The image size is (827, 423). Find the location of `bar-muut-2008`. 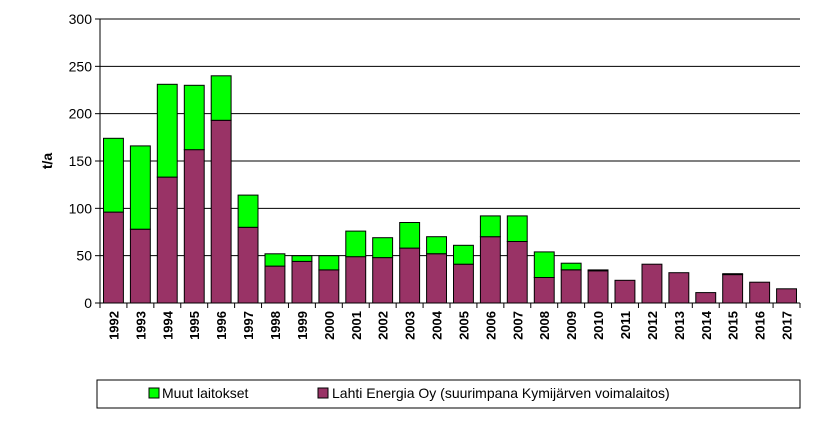

bar-muut-2008 is located at coordinates (544, 264).